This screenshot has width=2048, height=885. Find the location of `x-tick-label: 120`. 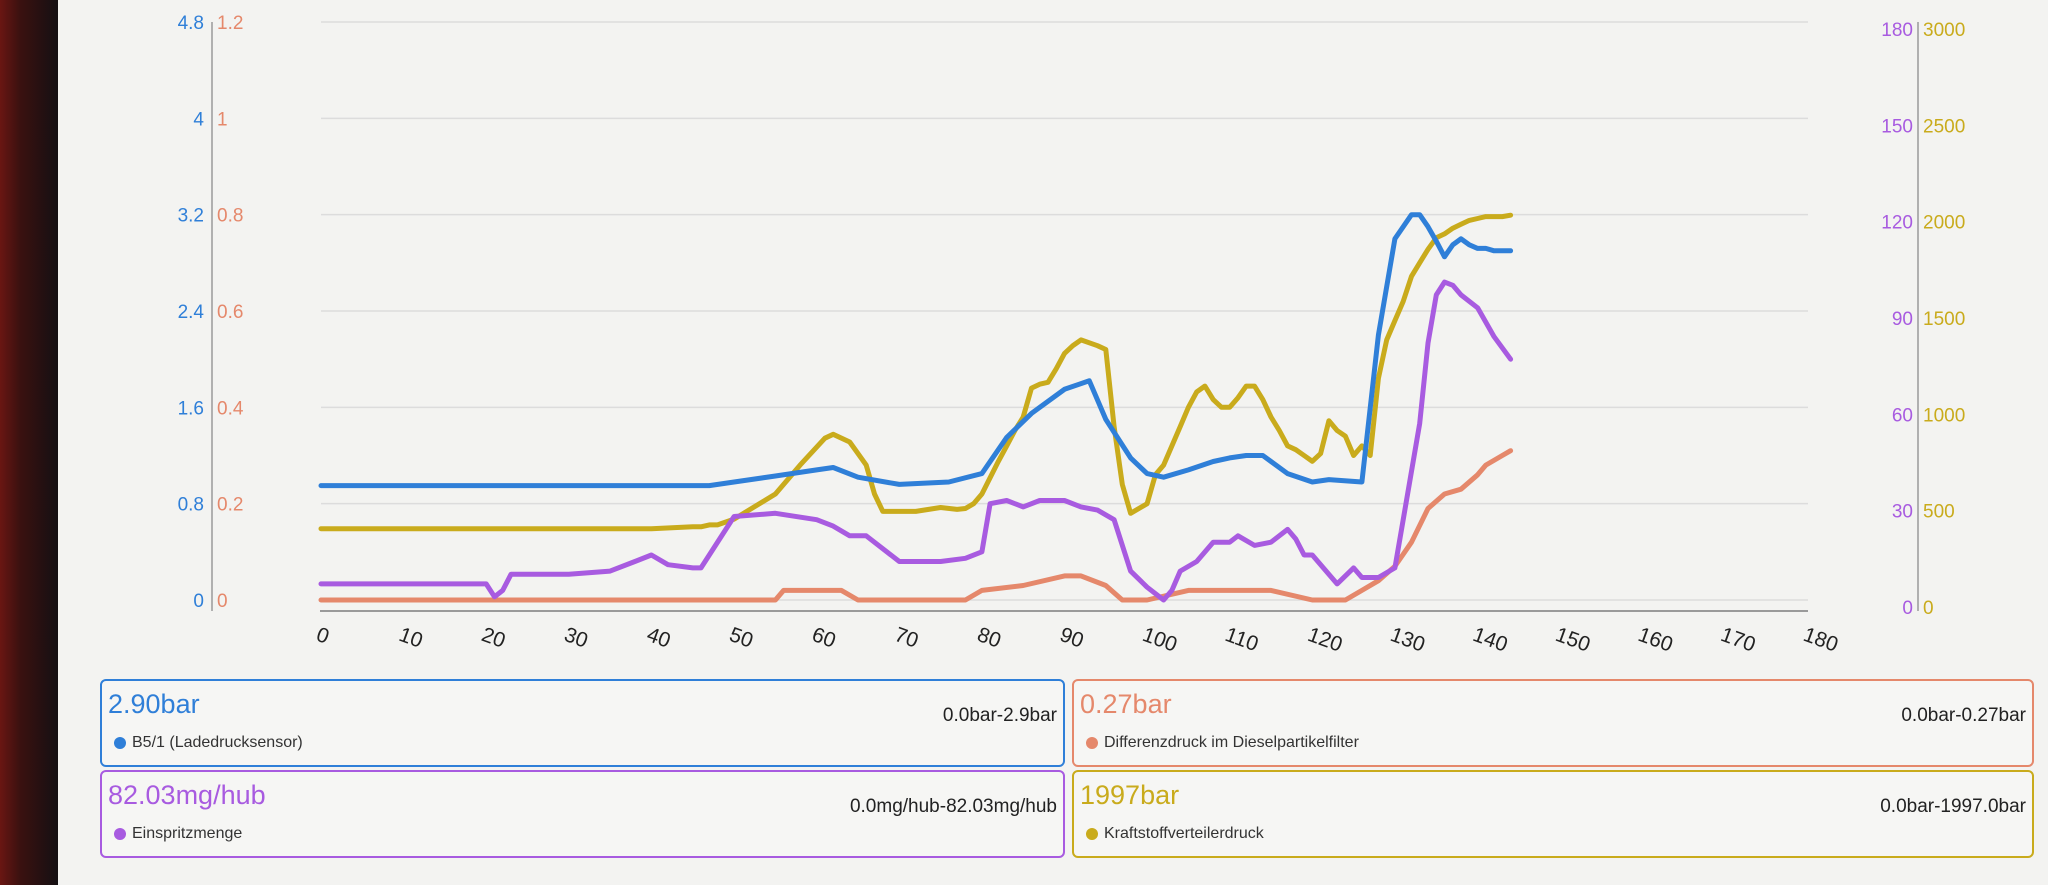

x-tick-label: 120 is located at coordinates (1325, 640).